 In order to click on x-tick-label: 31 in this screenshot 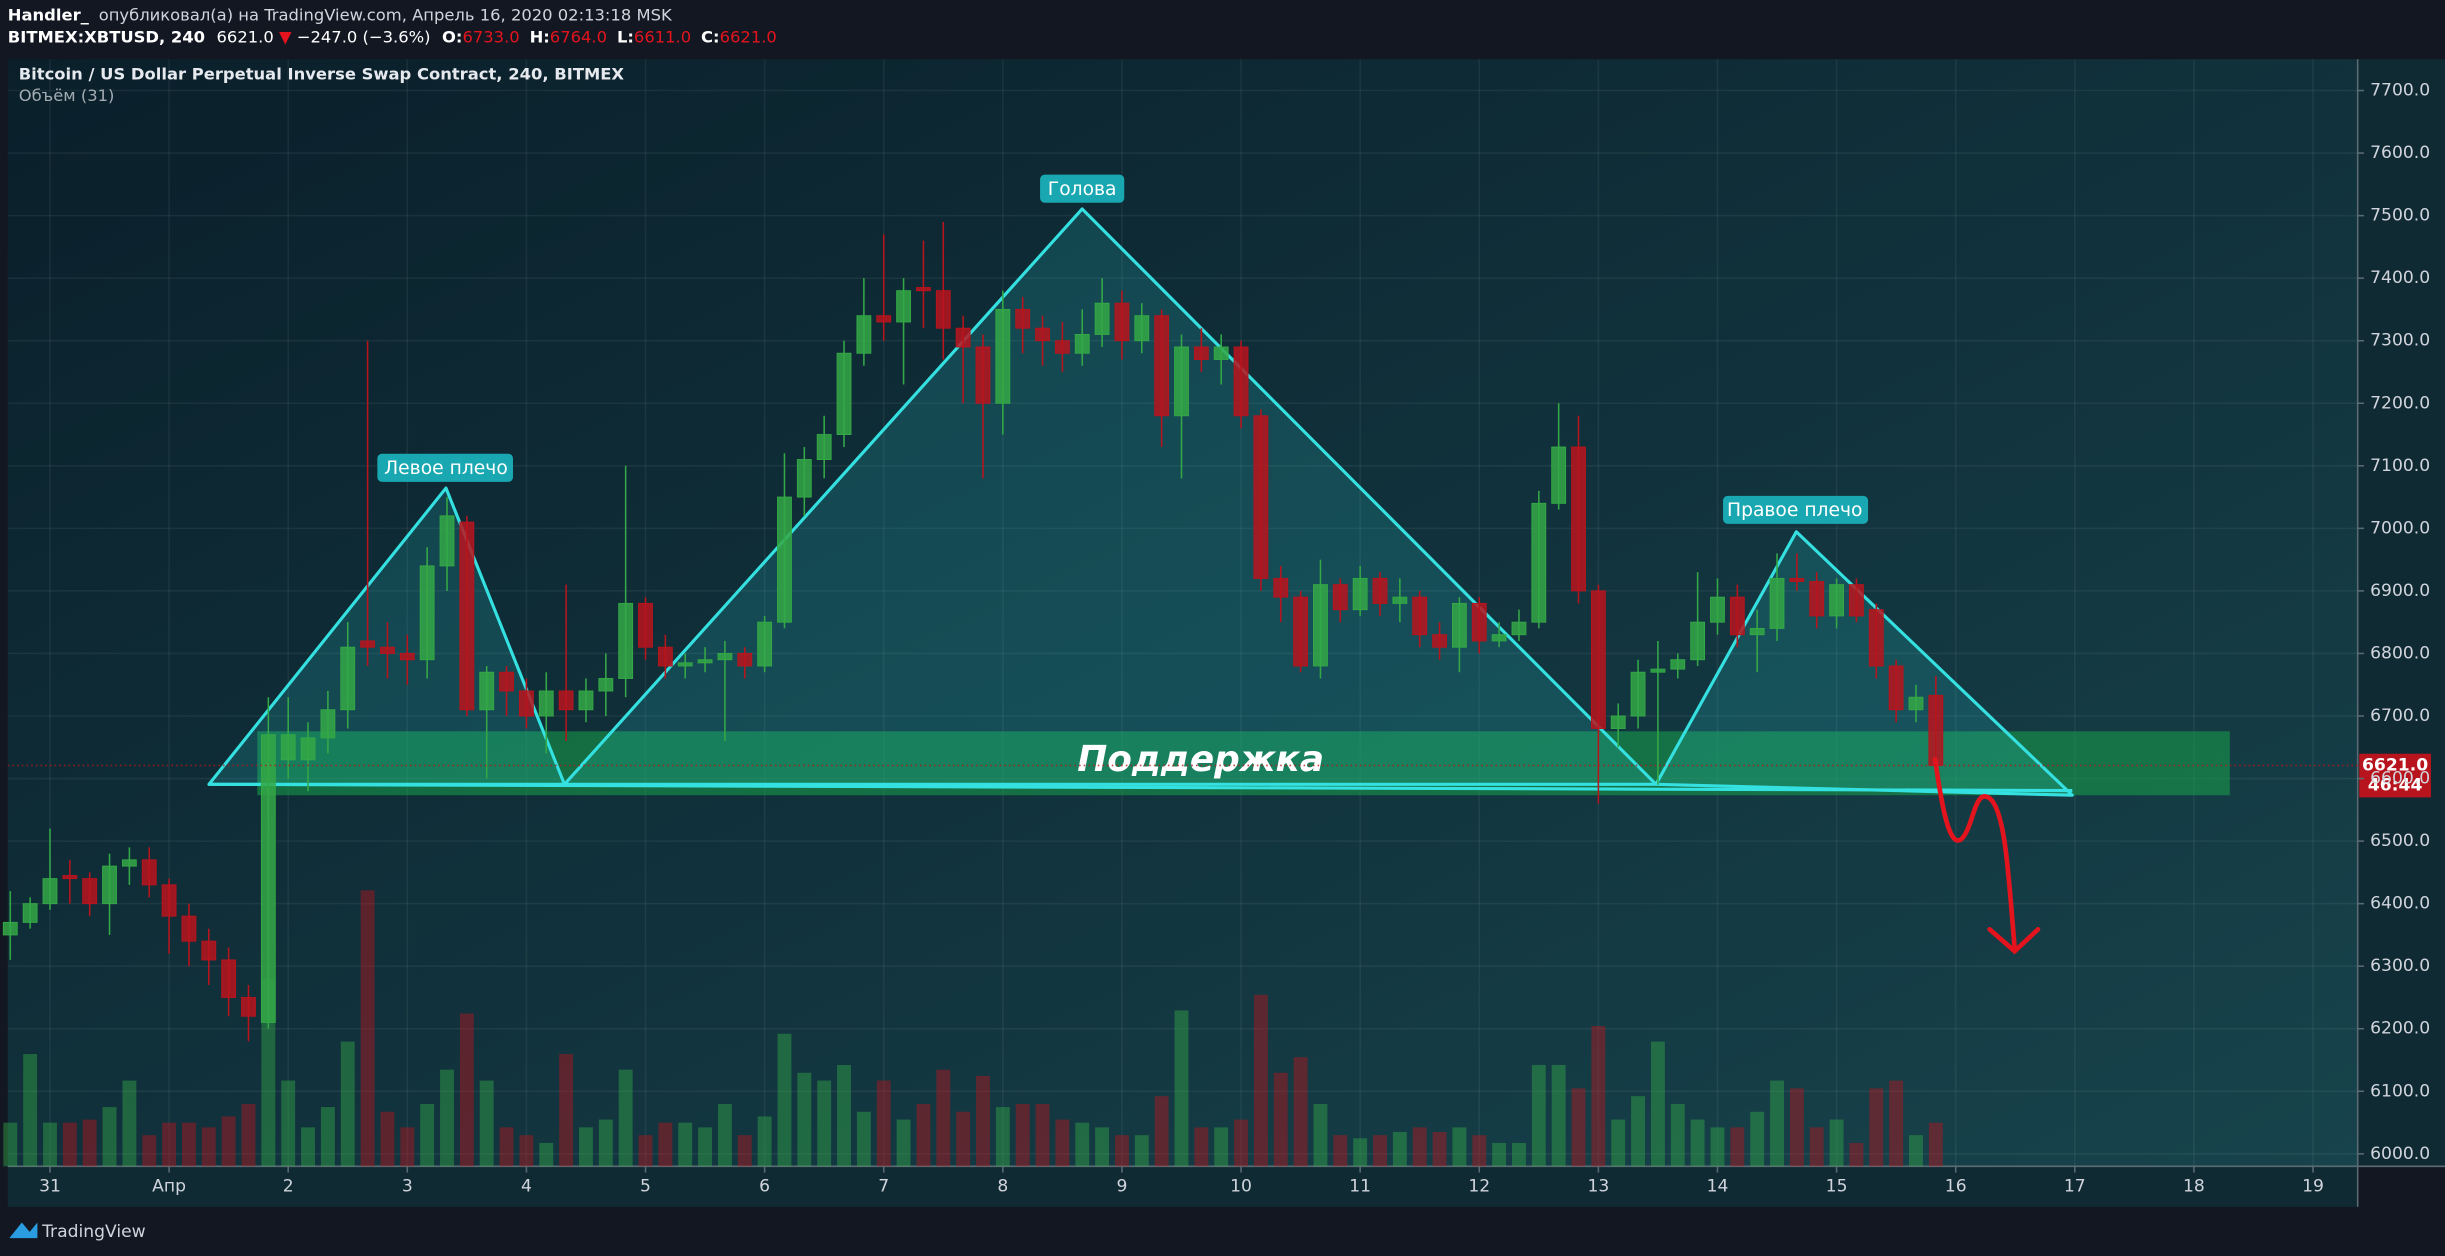, I will do `click(50, 1187)`.